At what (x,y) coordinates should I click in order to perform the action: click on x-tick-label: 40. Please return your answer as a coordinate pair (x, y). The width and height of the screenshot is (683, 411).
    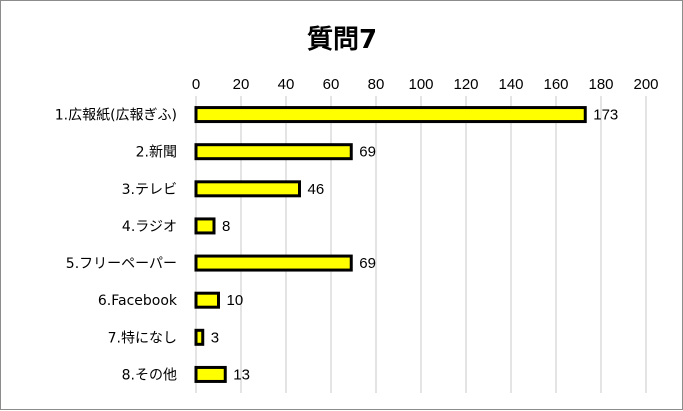
    Looking at the image, I should click on (286, 84).